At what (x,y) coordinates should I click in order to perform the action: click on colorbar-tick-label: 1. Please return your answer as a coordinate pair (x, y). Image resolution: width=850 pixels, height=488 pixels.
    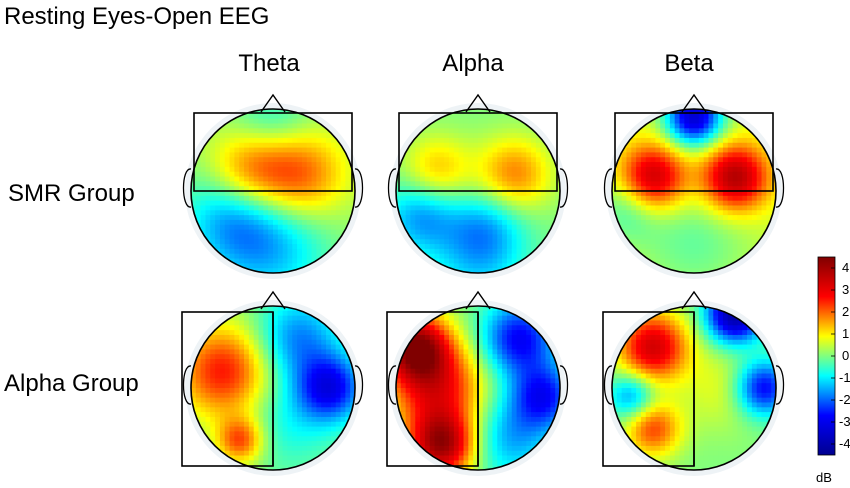
    Looking at the image, I should click on (846, 333).